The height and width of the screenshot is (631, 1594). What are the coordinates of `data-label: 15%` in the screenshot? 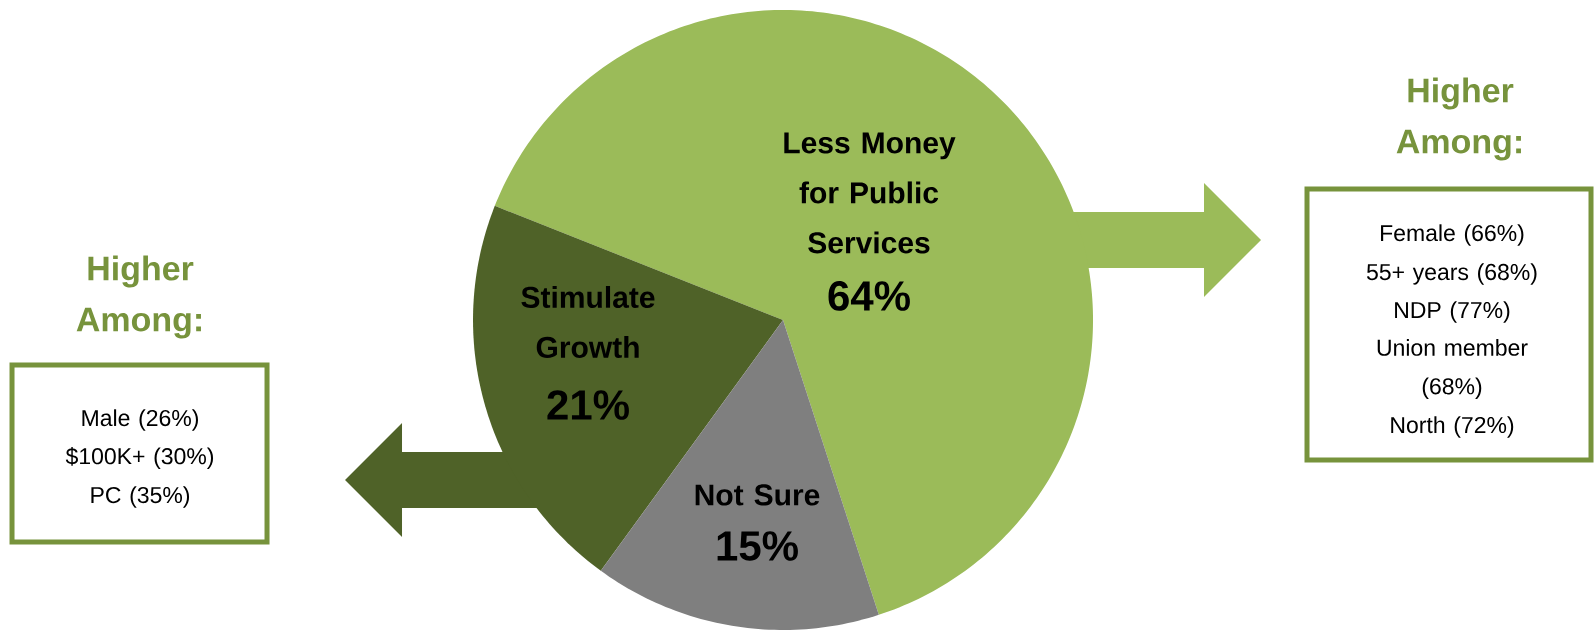 It's located at (757, 546).